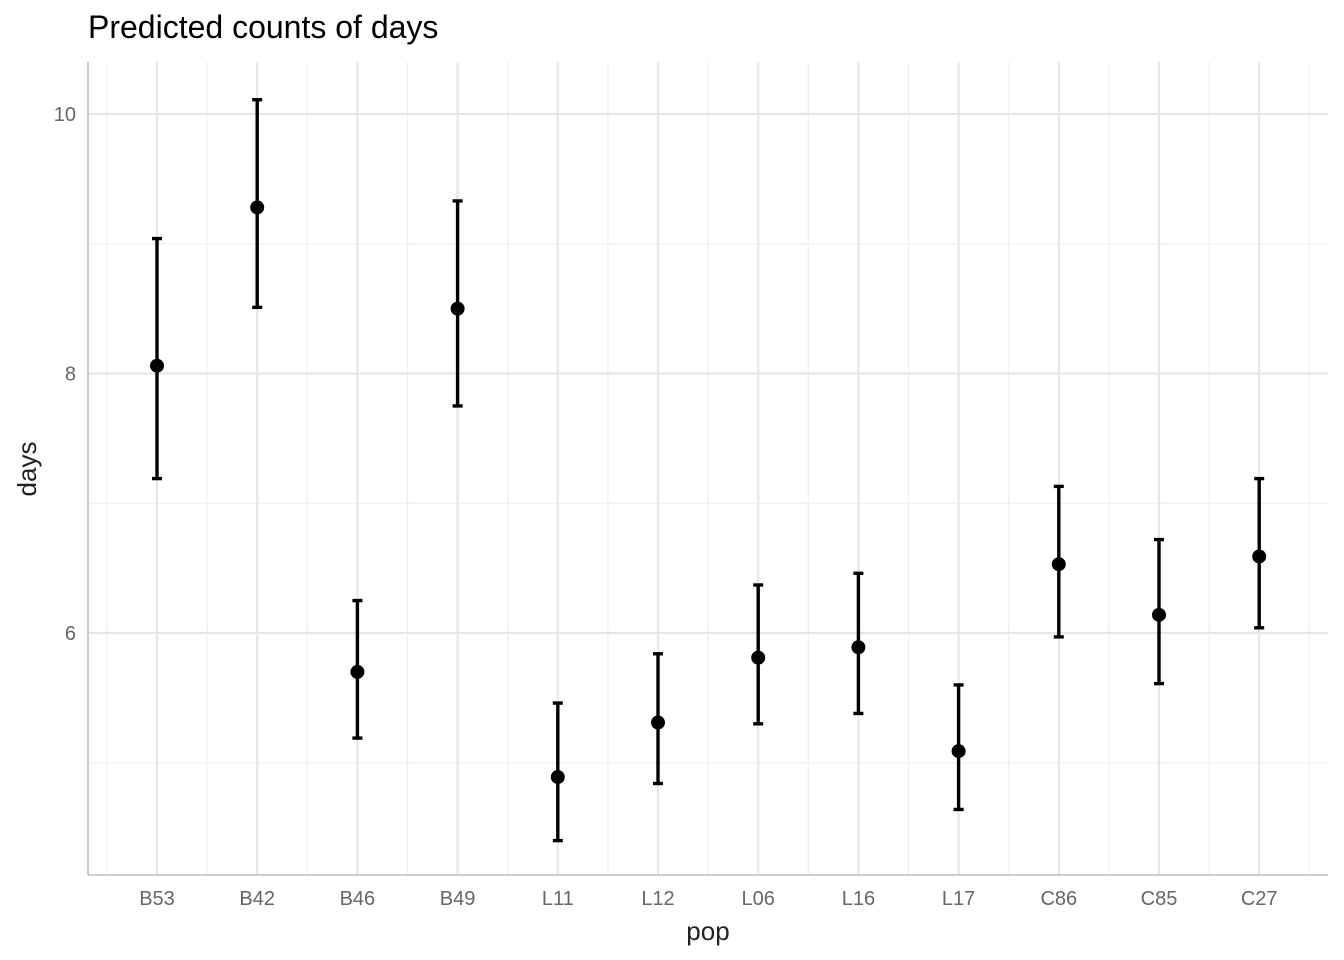 Image resolution: width=1344 pixels, height=960 pixels. I want to click on point-L16, so click(858, 647).